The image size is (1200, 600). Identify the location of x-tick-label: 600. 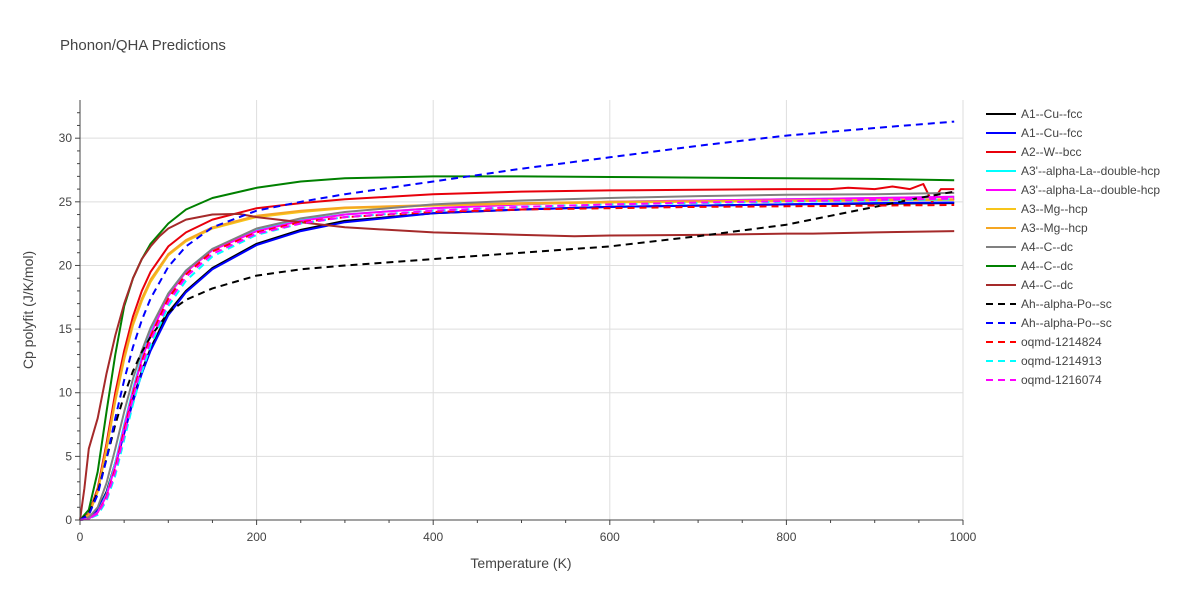
(610, 537).